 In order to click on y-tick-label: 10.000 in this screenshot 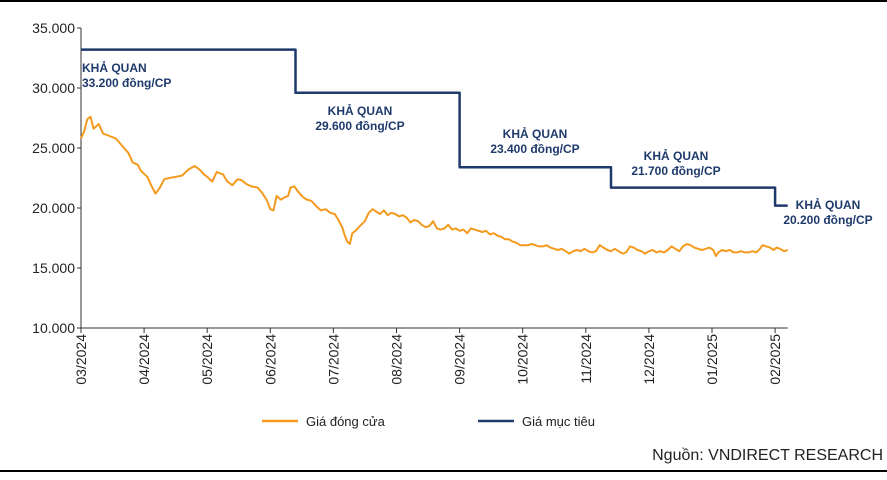, I will do `click(53, 328)`.